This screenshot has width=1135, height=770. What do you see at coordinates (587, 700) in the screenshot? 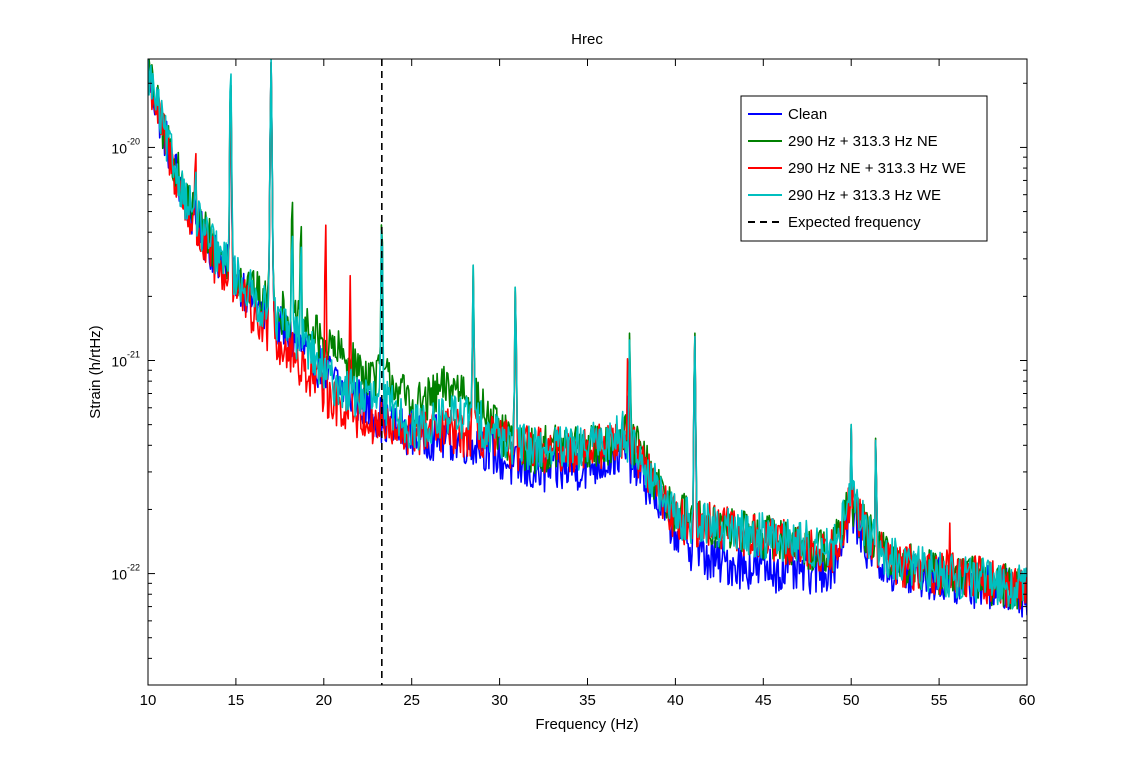
I see `x-tick-label: 35` at bounding box center [587, 700].